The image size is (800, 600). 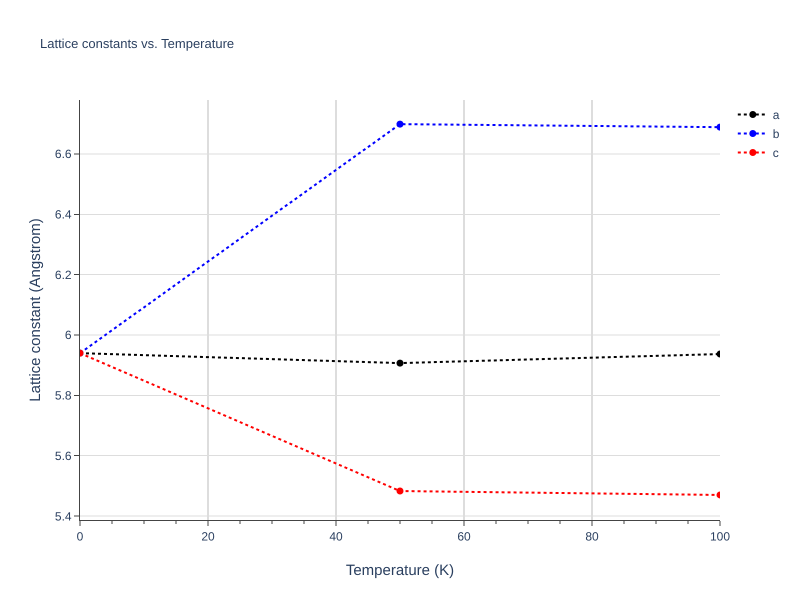 What do you see at coordinates (208, 536) in the screenshot?
I see `x-tick-label: 20` at bounding box center [208, 536].